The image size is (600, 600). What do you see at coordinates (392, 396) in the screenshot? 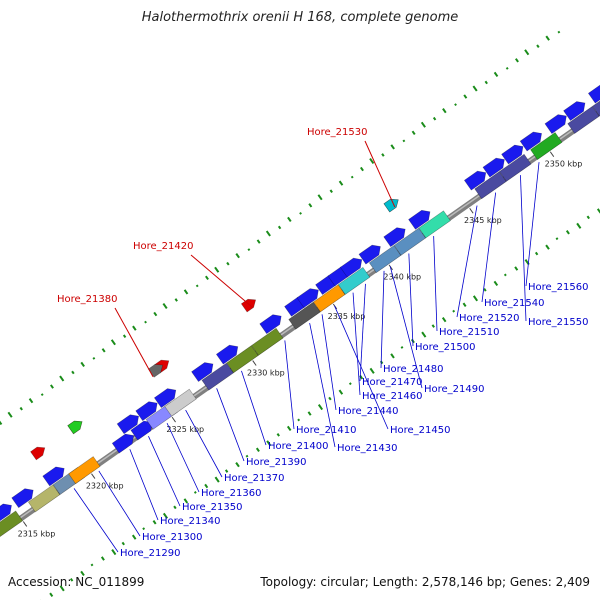
I see `gene-label-blue: Hore_21460` at bounding box center [392, 396].